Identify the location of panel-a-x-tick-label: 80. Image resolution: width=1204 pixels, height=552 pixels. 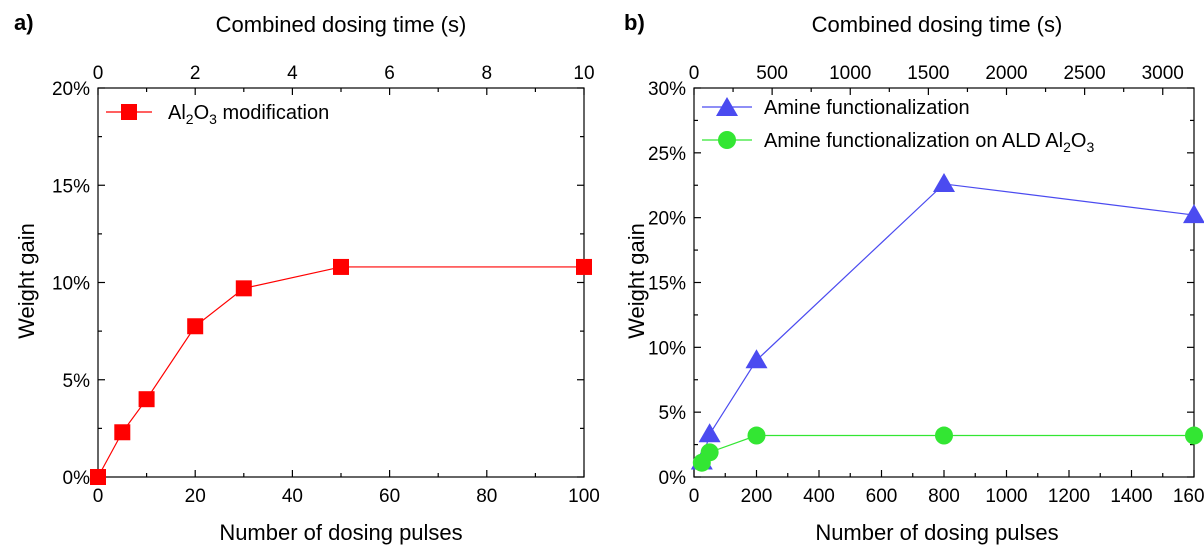
(486, 496).